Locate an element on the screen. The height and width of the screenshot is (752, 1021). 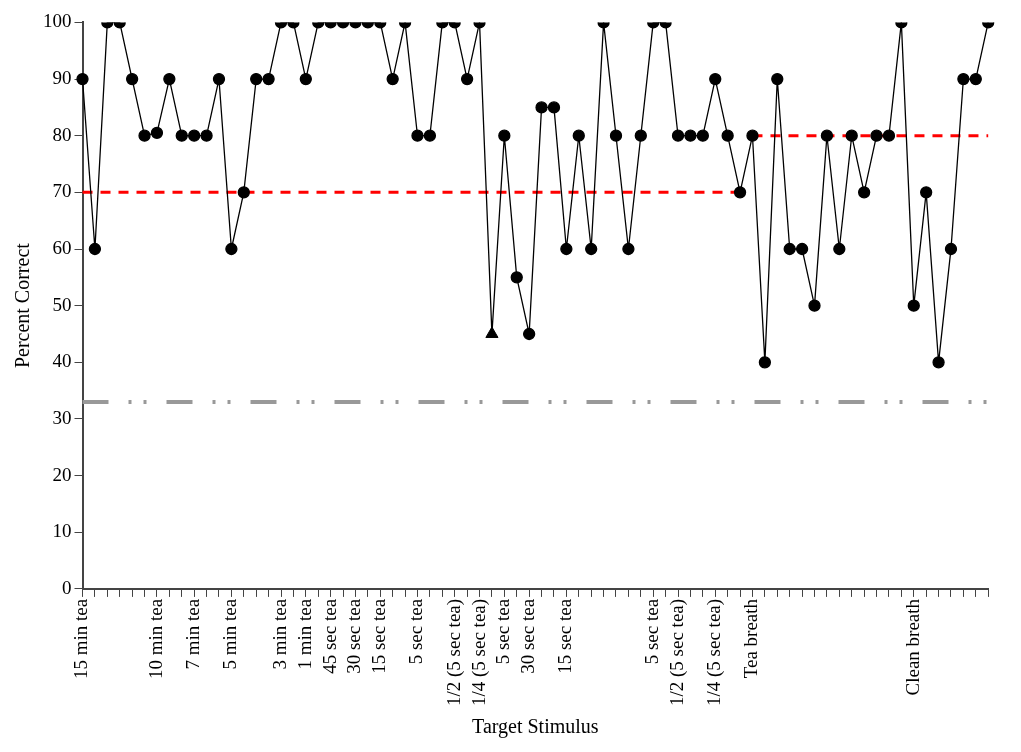
y-tick-label: 60 is located at coordinates (62, 247).